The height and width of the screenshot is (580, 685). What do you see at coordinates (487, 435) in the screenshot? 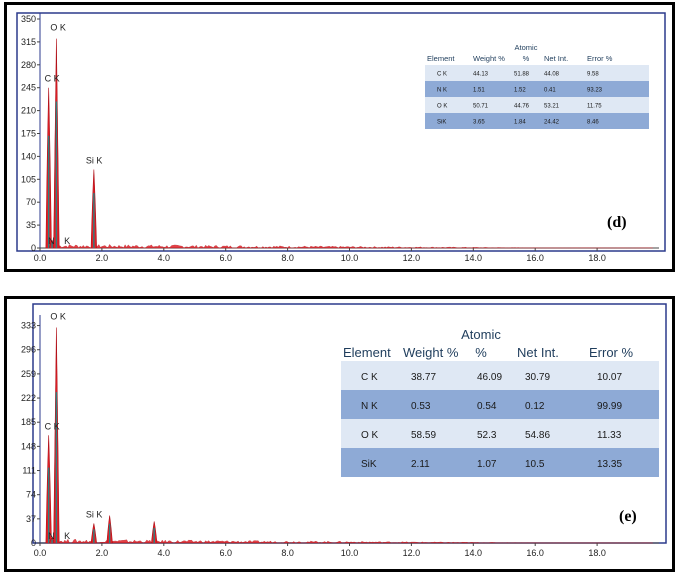
I see `table-cell: 52.3` at bounding box center [487, 435].